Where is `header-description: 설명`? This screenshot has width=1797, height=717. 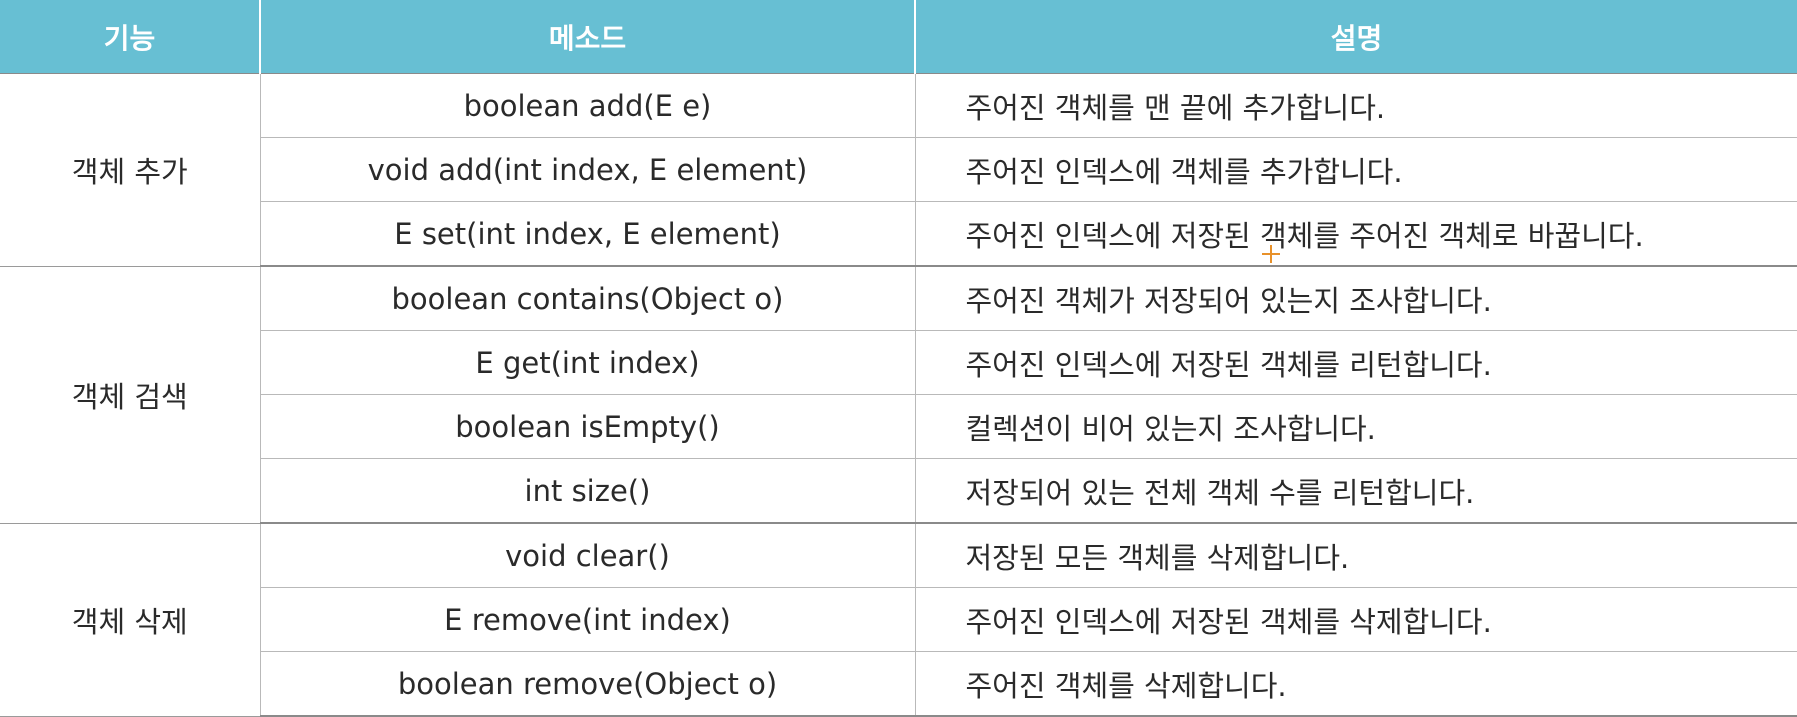
header-description: 설명 is located at coordinates (1356, 37).